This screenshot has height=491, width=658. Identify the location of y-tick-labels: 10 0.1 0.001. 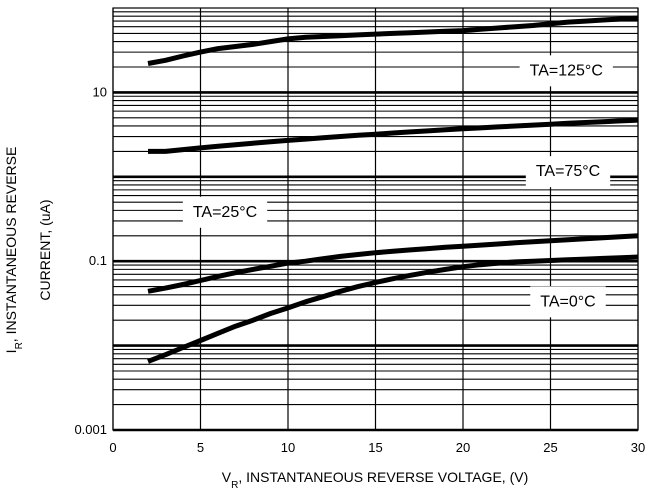
(90, 260).